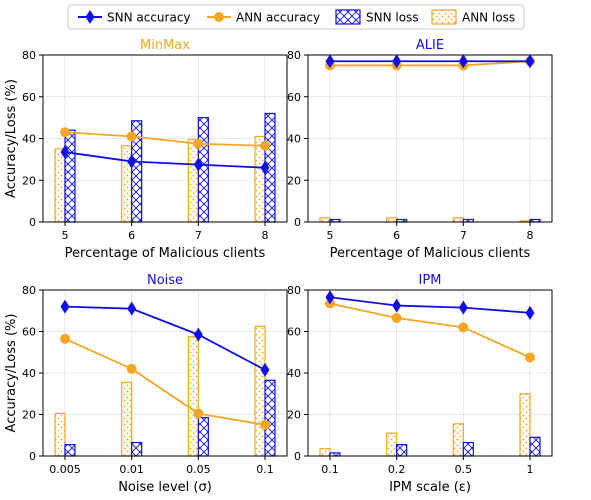  What do you see at coordinates (149, 18) in the screenshot?
I see `legend-label-snn-accuracy: SNN accuracy` at bounding box center [149, 18].